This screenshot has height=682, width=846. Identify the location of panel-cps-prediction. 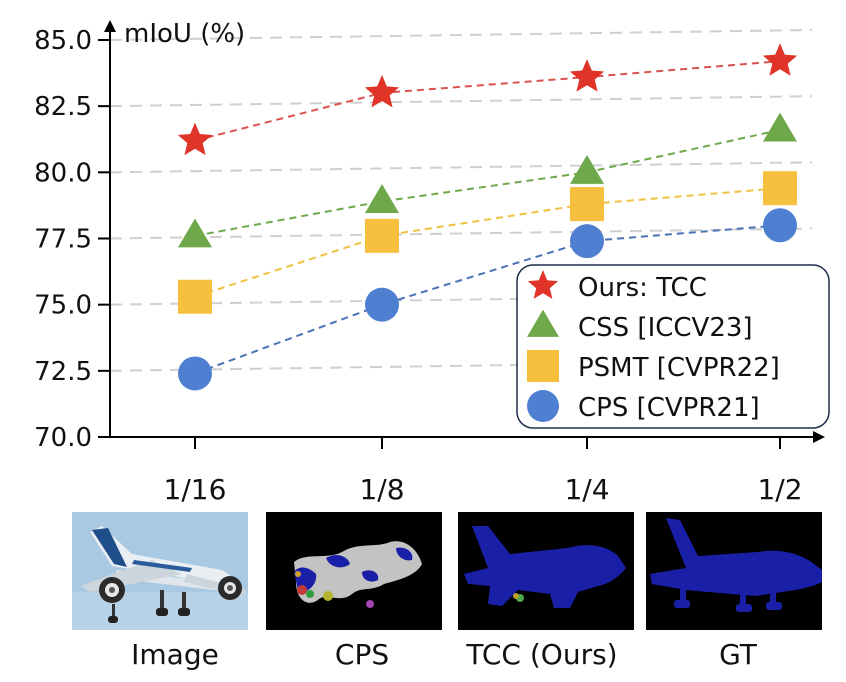
(354, 571).